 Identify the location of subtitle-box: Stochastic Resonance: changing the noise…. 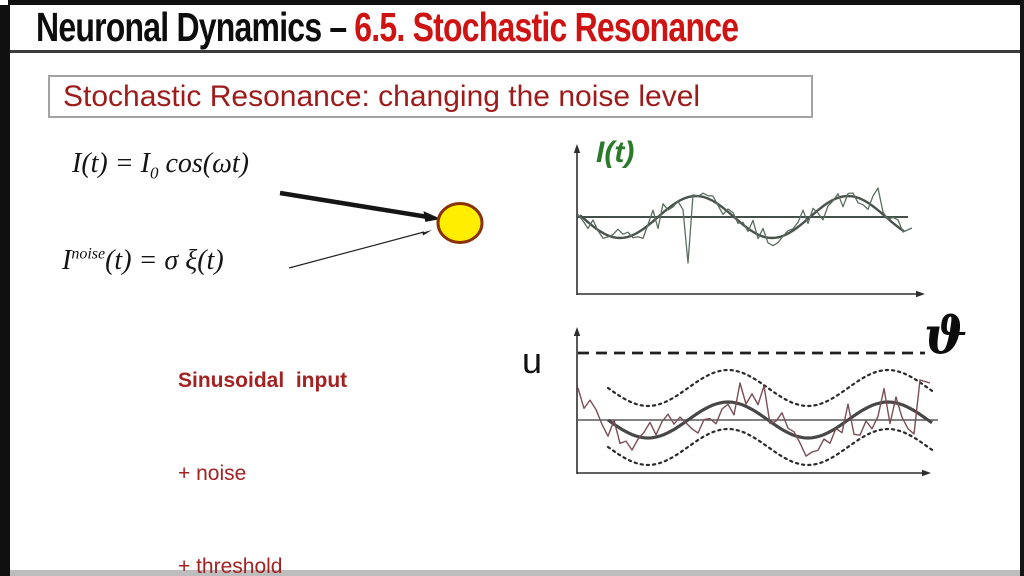
(430, 96).